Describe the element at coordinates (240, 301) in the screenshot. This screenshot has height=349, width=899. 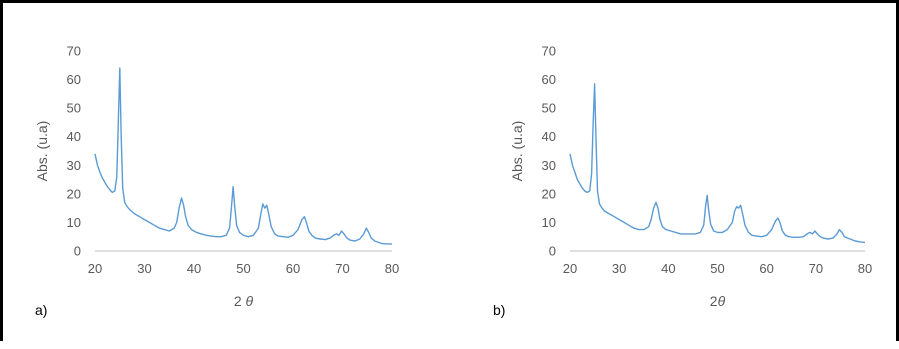
I see `x-axis-title-main-a: 2` at that location.